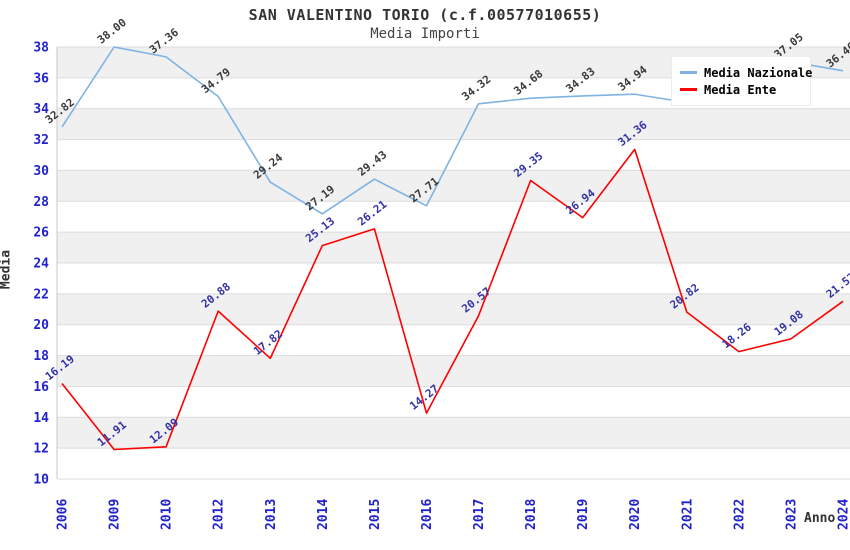 This screenshot has height=550, width=850. I want to click on legend-item-media-nazionale: Media Nazionale, so click(746, 72).